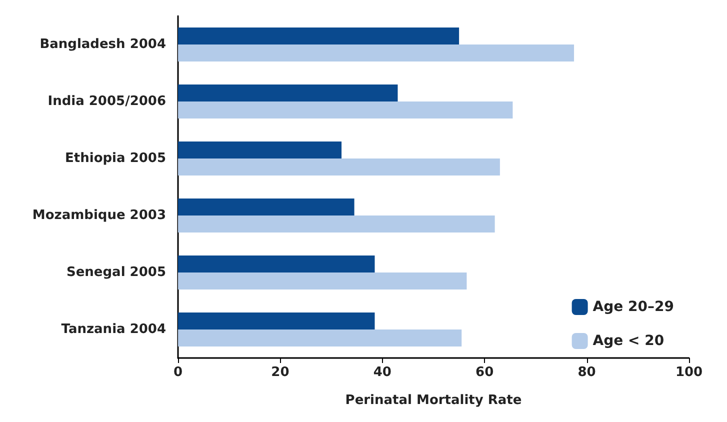  What do you see at coordinates (628, 341) in the screenshot?
I see `legend-label: Age < 20` at bounding box center [628, 341].